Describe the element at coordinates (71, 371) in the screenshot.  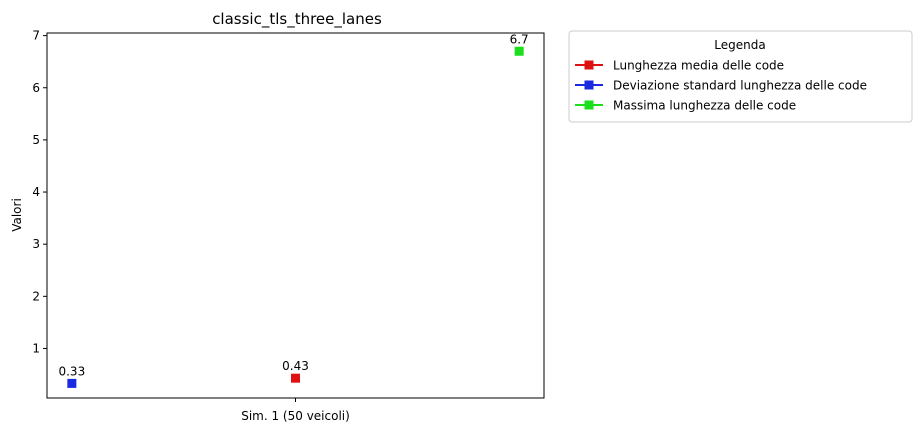
I see `data-label: 0.33` at that location.